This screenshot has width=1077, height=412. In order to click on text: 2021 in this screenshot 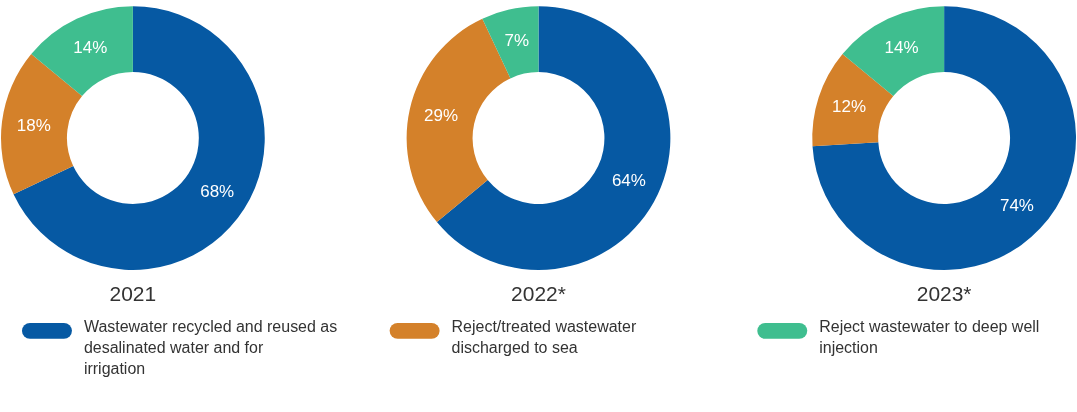, I will do `click(133, 293)`.